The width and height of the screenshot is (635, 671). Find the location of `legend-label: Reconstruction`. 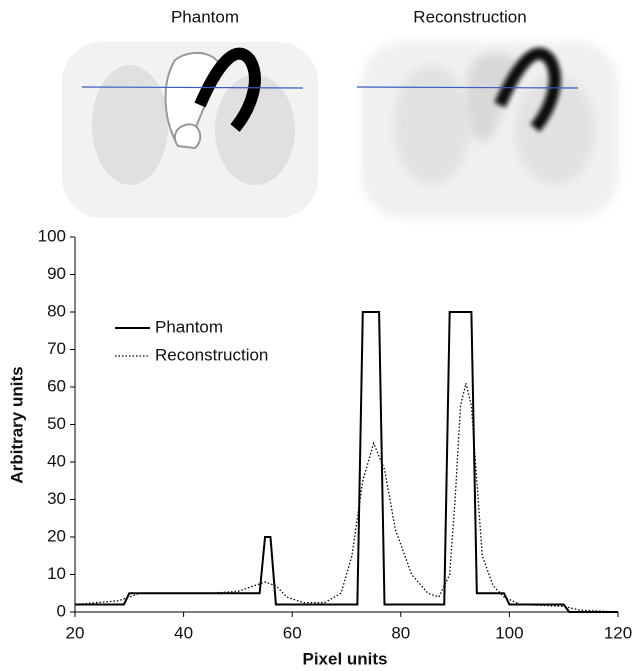

legend-label: Reconstruction is located at coordinates (211, 354).